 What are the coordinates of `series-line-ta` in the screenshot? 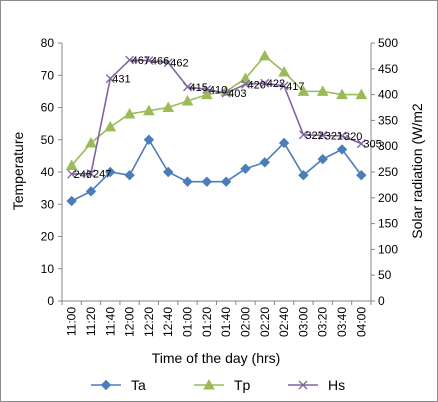 It's located at (216, 170).